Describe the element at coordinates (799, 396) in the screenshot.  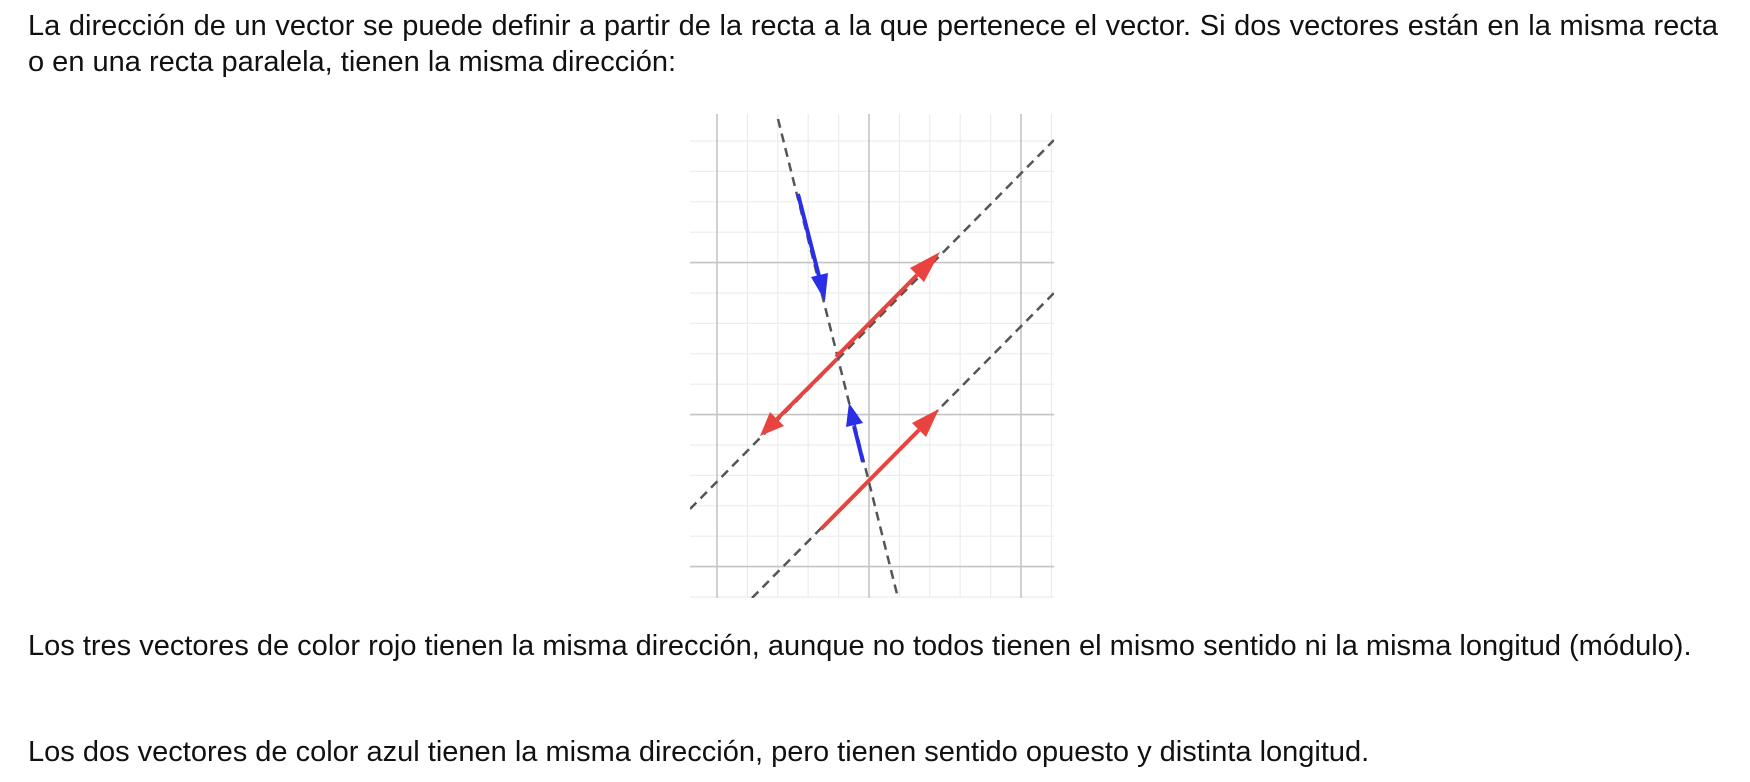
I see `red-vector-lower-left` at that location.